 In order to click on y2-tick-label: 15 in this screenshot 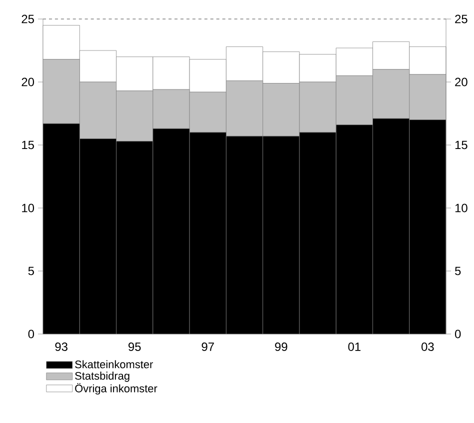, I will do `click(28, 145)`.